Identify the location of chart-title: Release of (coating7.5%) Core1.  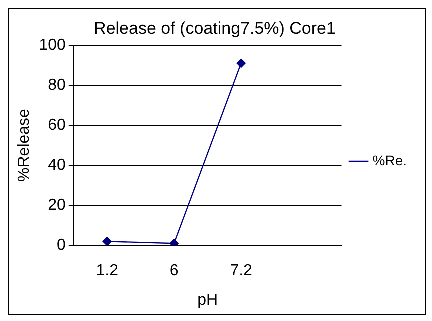
(215, 28).